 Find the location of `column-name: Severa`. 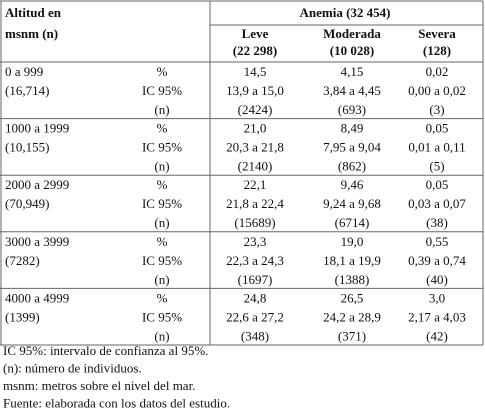

column-name: Severa is located at coordinates (437, 33).